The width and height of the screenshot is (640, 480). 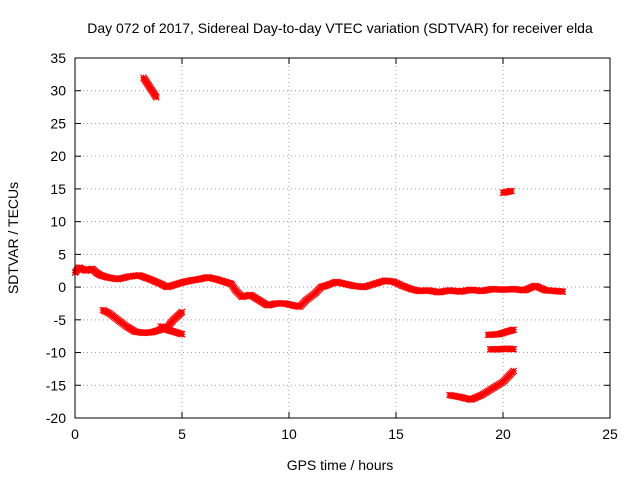 I want to click on x-tick-label: 15, so click(x=396, y=434).